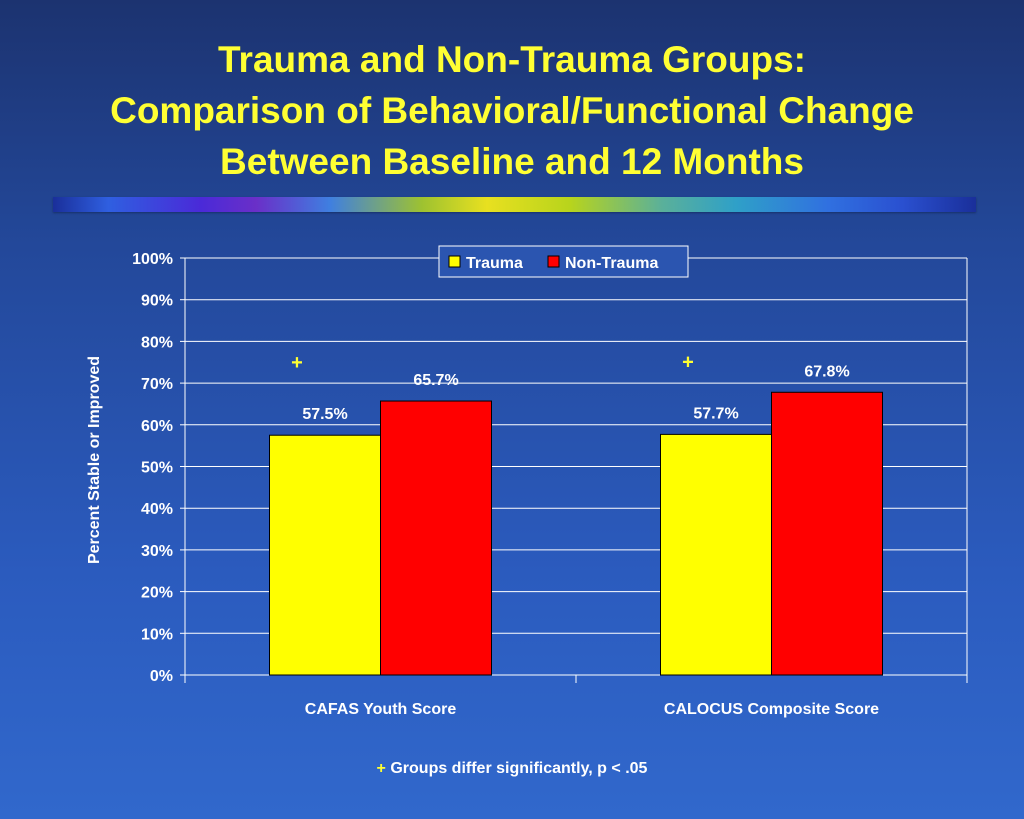 This screenshot has width=1024, height=819. I want to click on y-tick-label: 60%, so click(157, 426).